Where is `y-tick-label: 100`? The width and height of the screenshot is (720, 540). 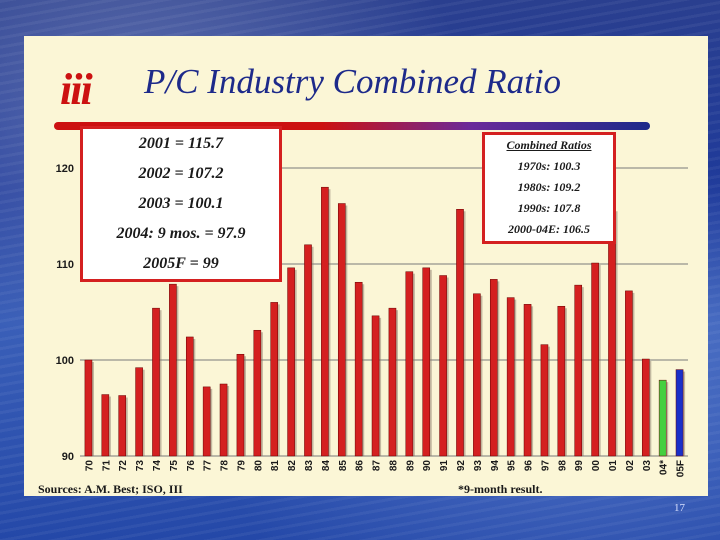
y-tick-label: 100 is located at coordinates (65, 361).